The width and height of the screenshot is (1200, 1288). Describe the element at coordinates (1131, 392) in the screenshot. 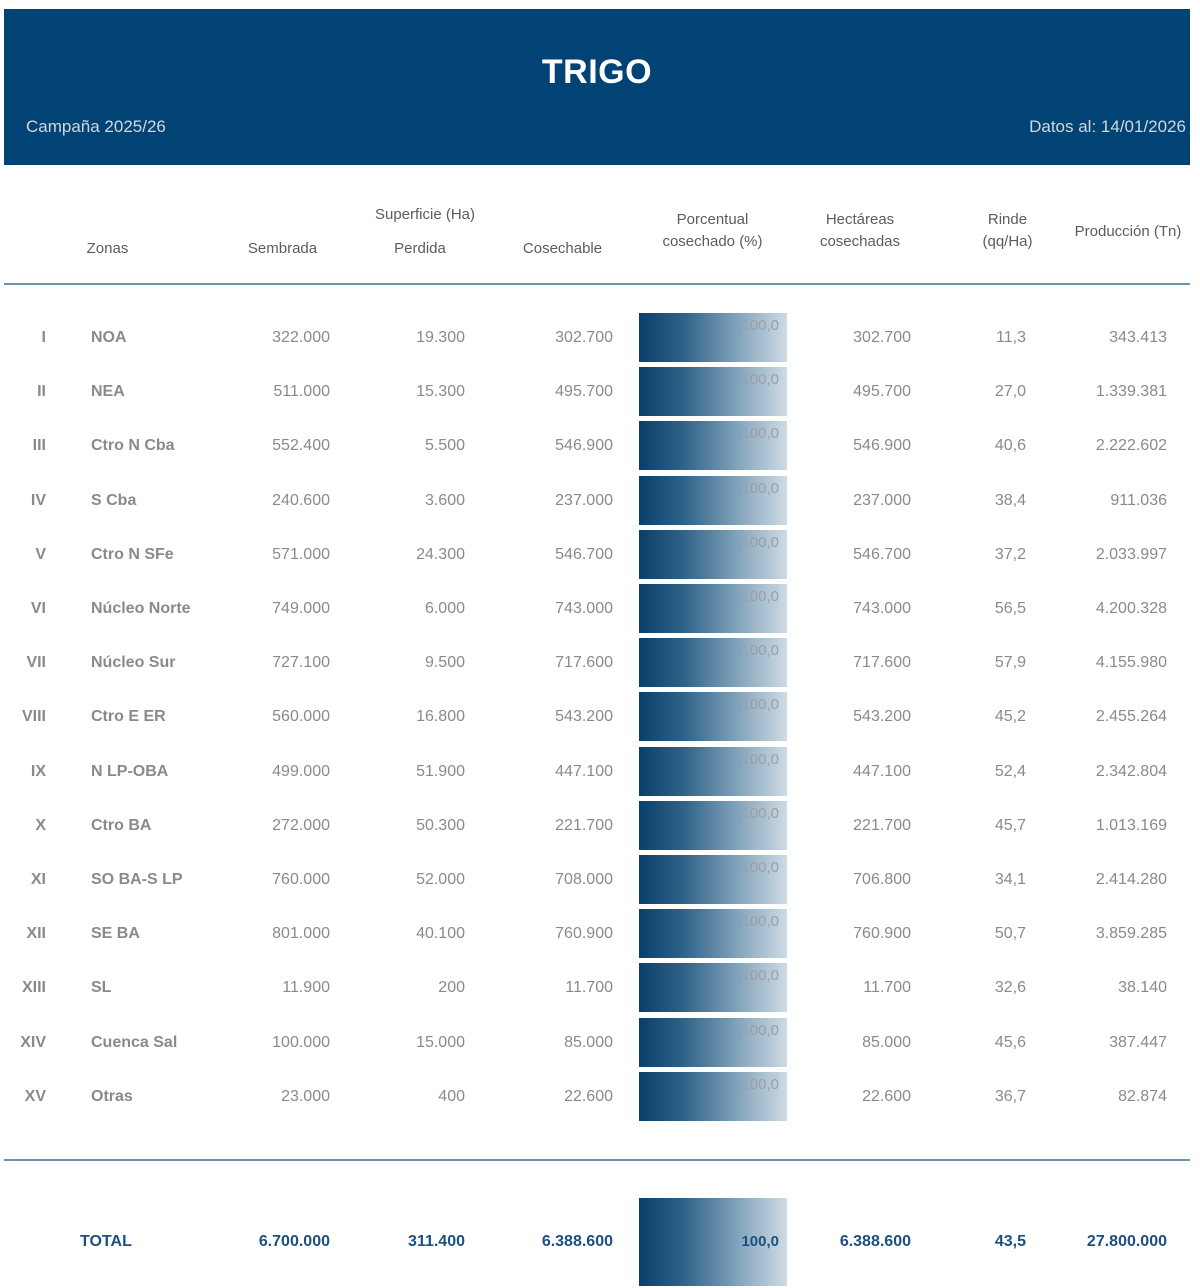

I see `produccion-value: 1.339.381` at that location.